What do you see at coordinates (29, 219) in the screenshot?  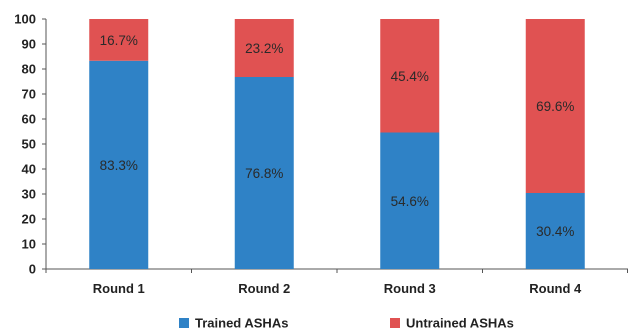 I see `y-tick-label: 20` at bounding box center [29, 219].